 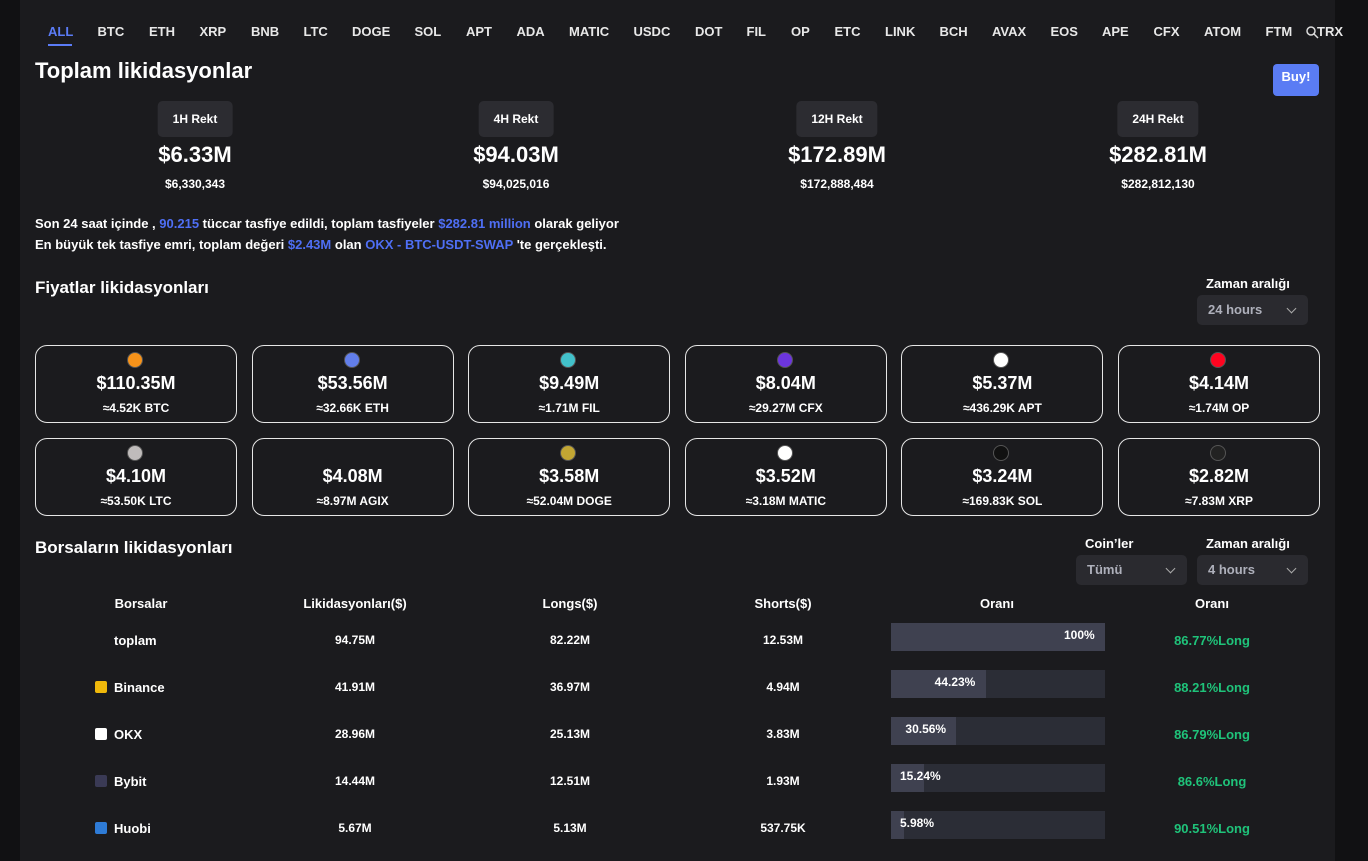 What do you see at coordinates (800, 31) in the screenshot?
I see `tab: OP` at bounding box center [800, 31].